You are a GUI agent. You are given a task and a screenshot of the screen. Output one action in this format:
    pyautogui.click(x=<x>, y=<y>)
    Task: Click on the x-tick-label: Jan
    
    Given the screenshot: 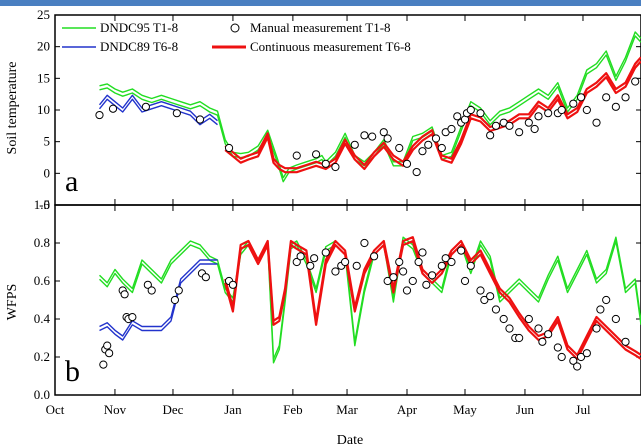 What is the action you would take?
    pyautogui.click(x=233, y=409)
    